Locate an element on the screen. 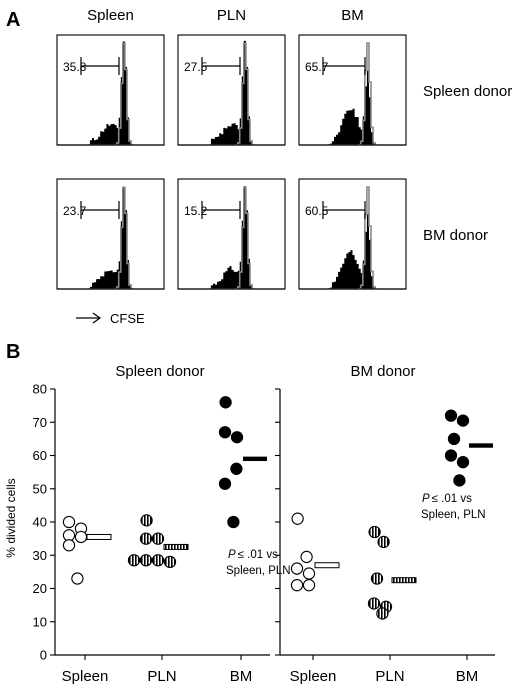 The height and width of the screenshot is (687, 520). panel-a-label: A is located at coordinates (13, 20).